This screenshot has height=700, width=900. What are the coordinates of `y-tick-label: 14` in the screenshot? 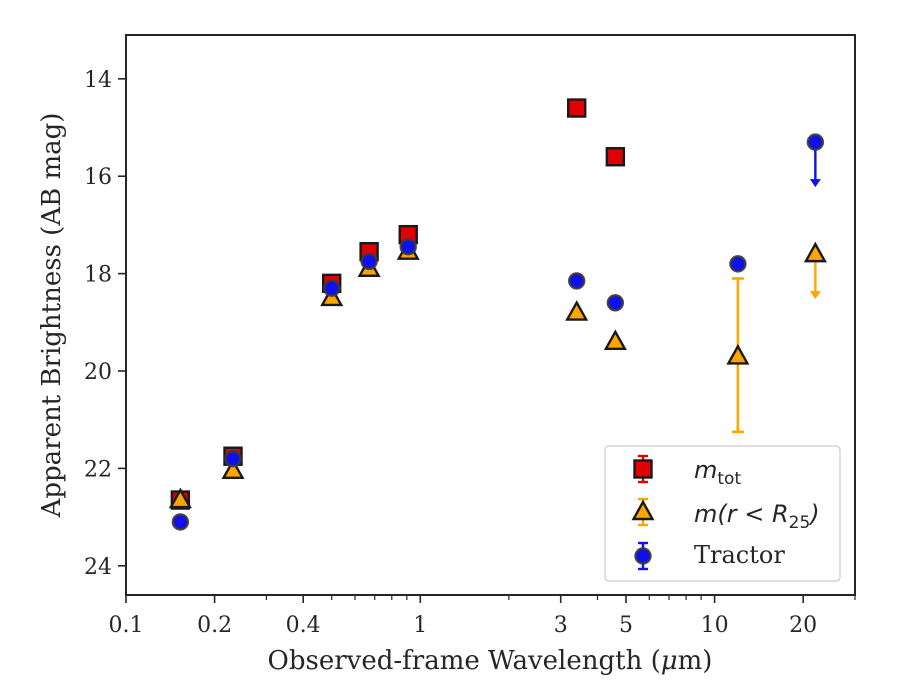 It's located at (98, 80).